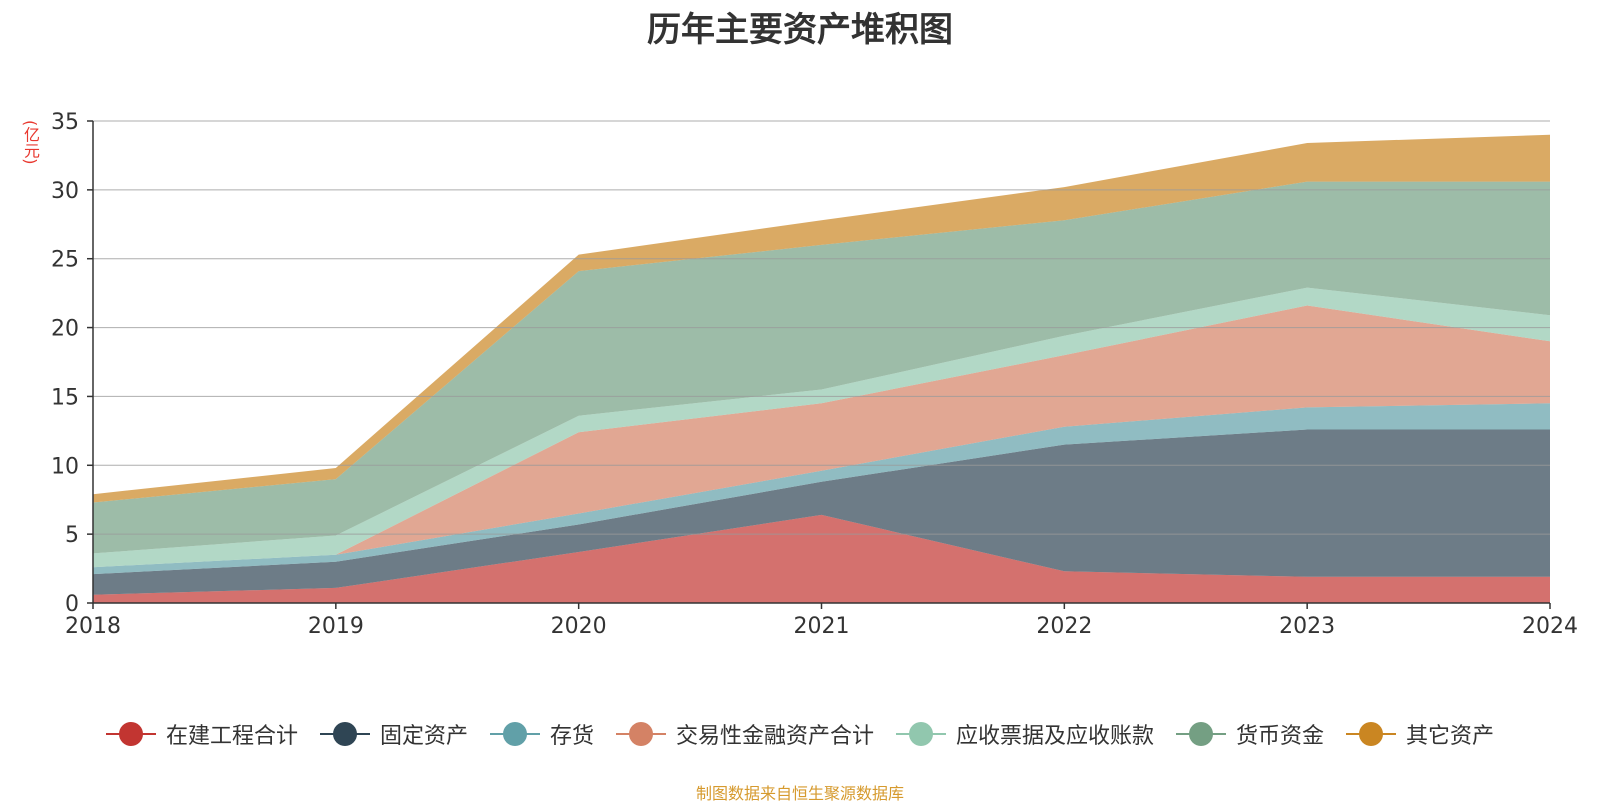 Image resolution: width=1600 pixels, height=804 pixels. I want to click on y-tick-label-25: 25, so click(65, 260).